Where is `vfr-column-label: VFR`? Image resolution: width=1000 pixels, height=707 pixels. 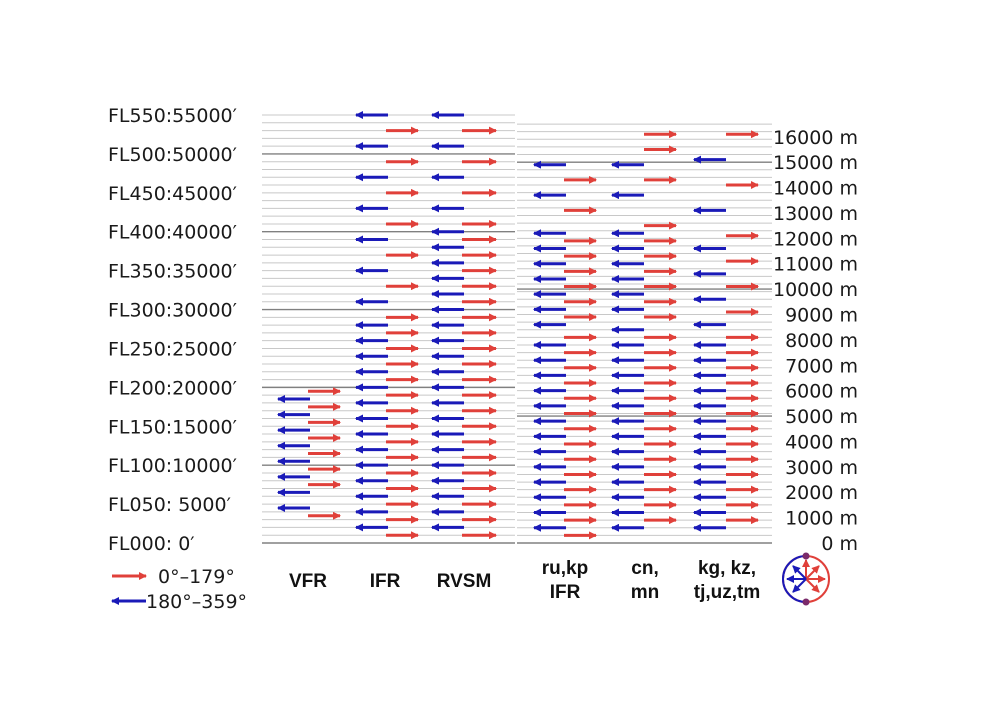 vfr-column-label: VFR is located at coordinates (308, 581).